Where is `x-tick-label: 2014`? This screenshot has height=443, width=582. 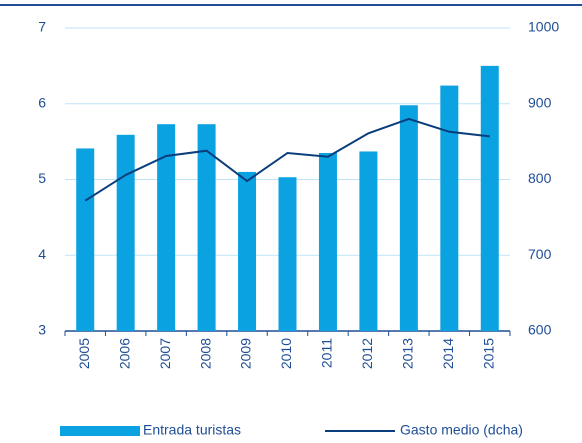 x-tick-label: 2014 is located at coordinates (448, 353).